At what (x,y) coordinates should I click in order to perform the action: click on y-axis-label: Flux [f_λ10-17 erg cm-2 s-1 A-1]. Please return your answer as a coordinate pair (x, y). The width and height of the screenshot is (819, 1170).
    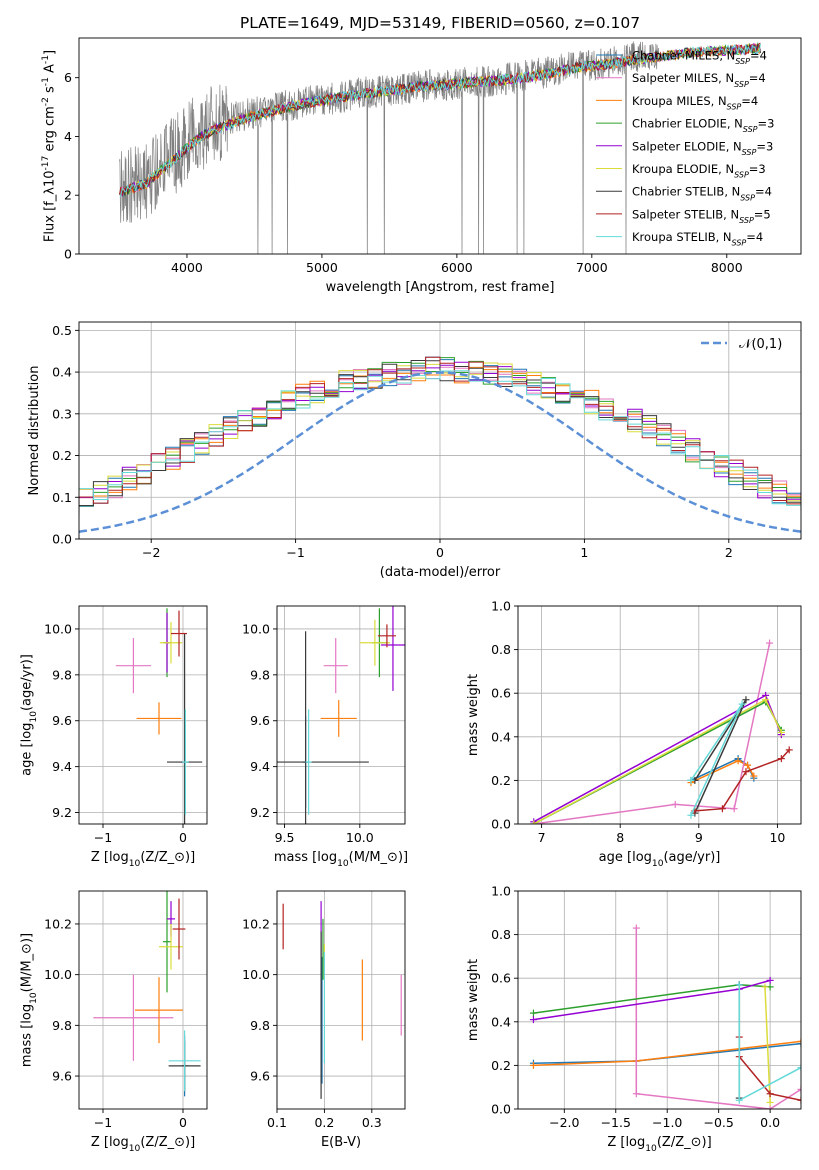
    Looking at the image, I should click on (49, 146).